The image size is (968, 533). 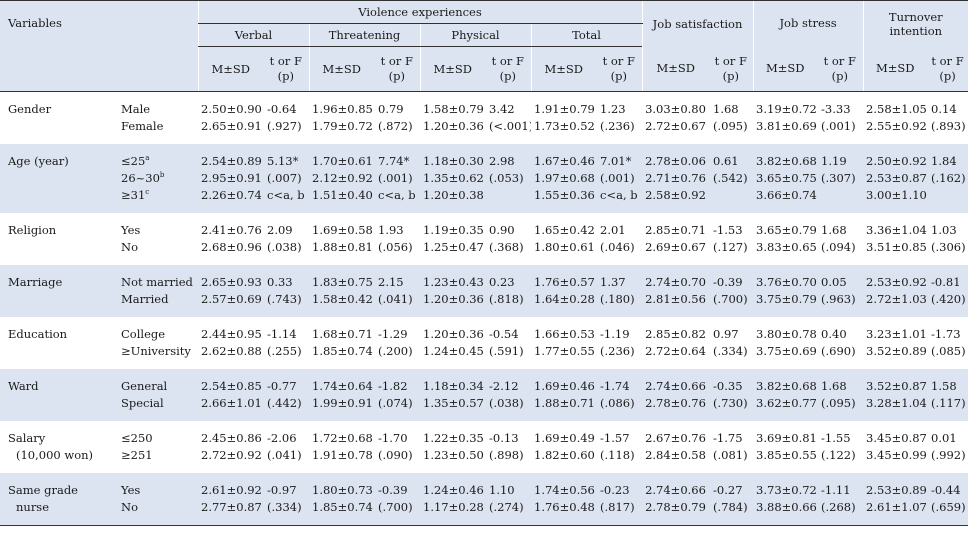 What do you see at coordinates (947, 178) in the screenshot?
I see `cell-t-or-f: 1.84 (.162)` at bounding box center [947, 178].